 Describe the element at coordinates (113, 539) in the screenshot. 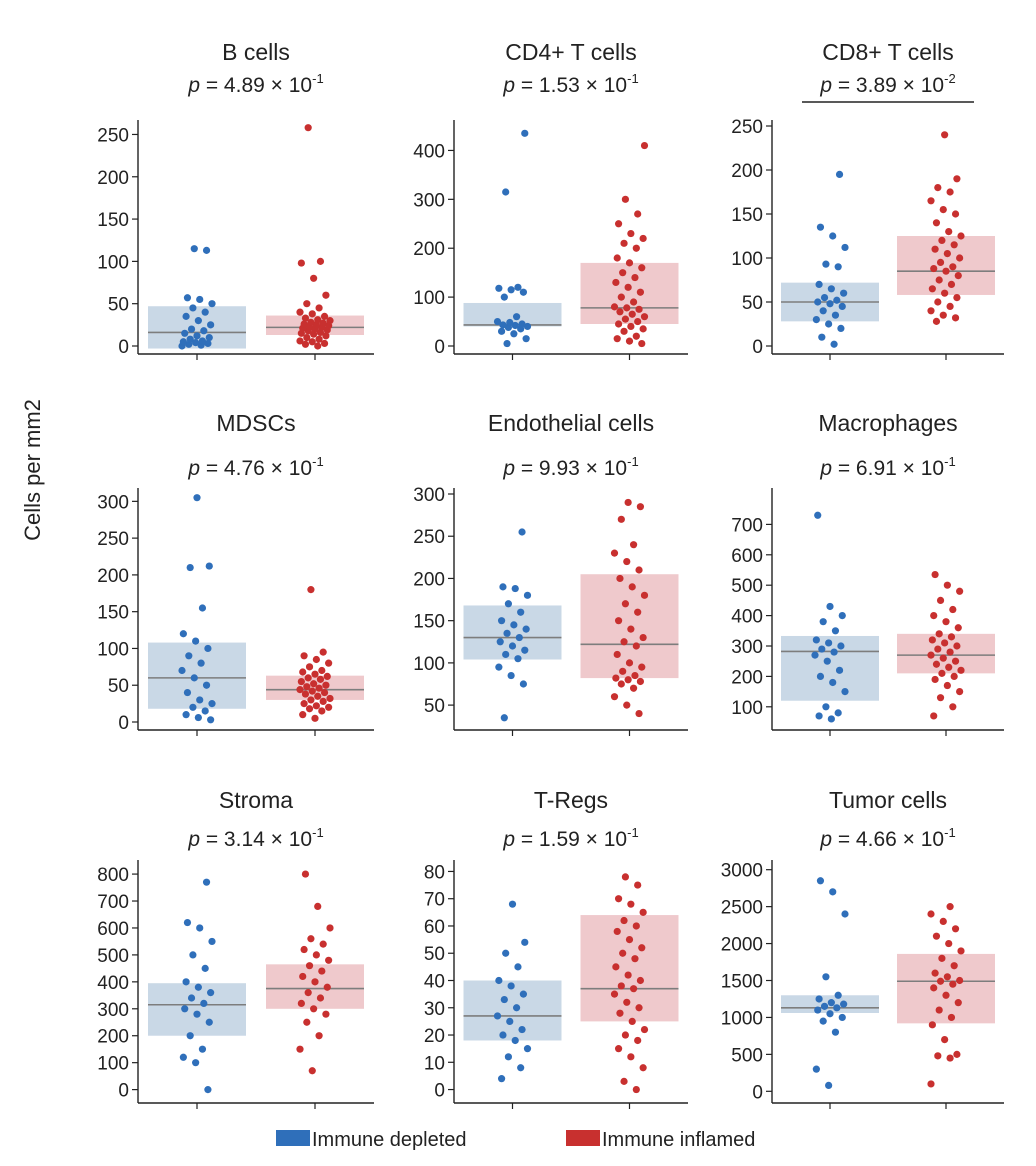

I see `y-tick-label: 250` at that location.